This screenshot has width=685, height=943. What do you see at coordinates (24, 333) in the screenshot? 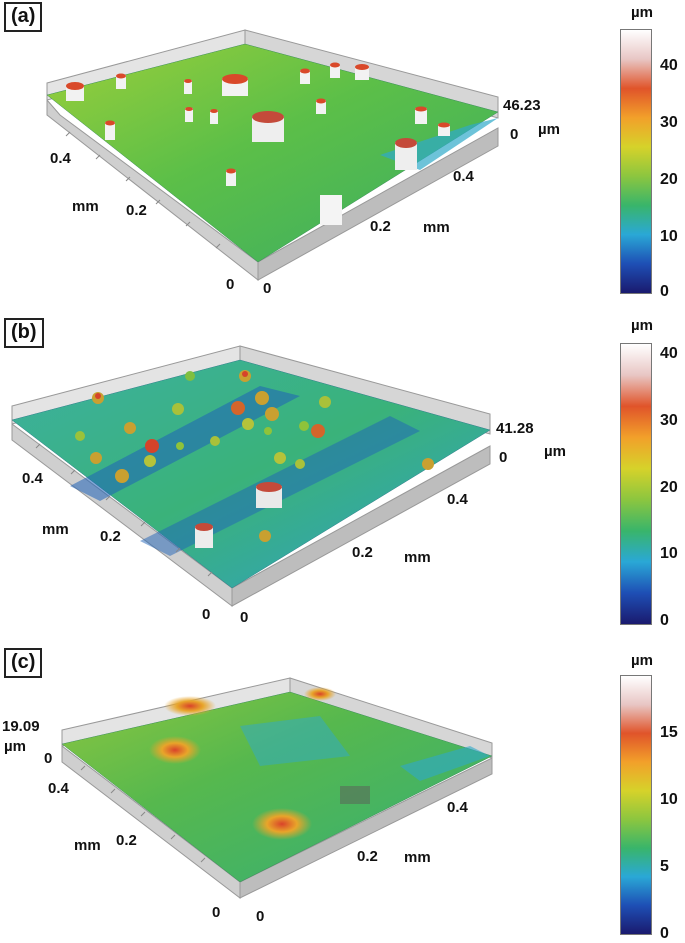
I see `panel-label: (b)` at bounding box center [24, 333].